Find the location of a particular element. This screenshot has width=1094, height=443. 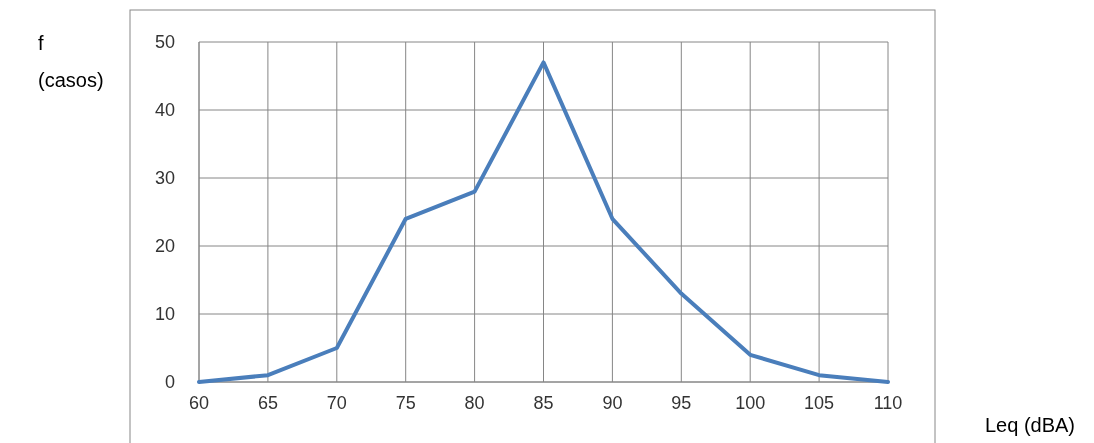

x-axis-title: Leq (dBA) is located at coordinates (1030, 425).